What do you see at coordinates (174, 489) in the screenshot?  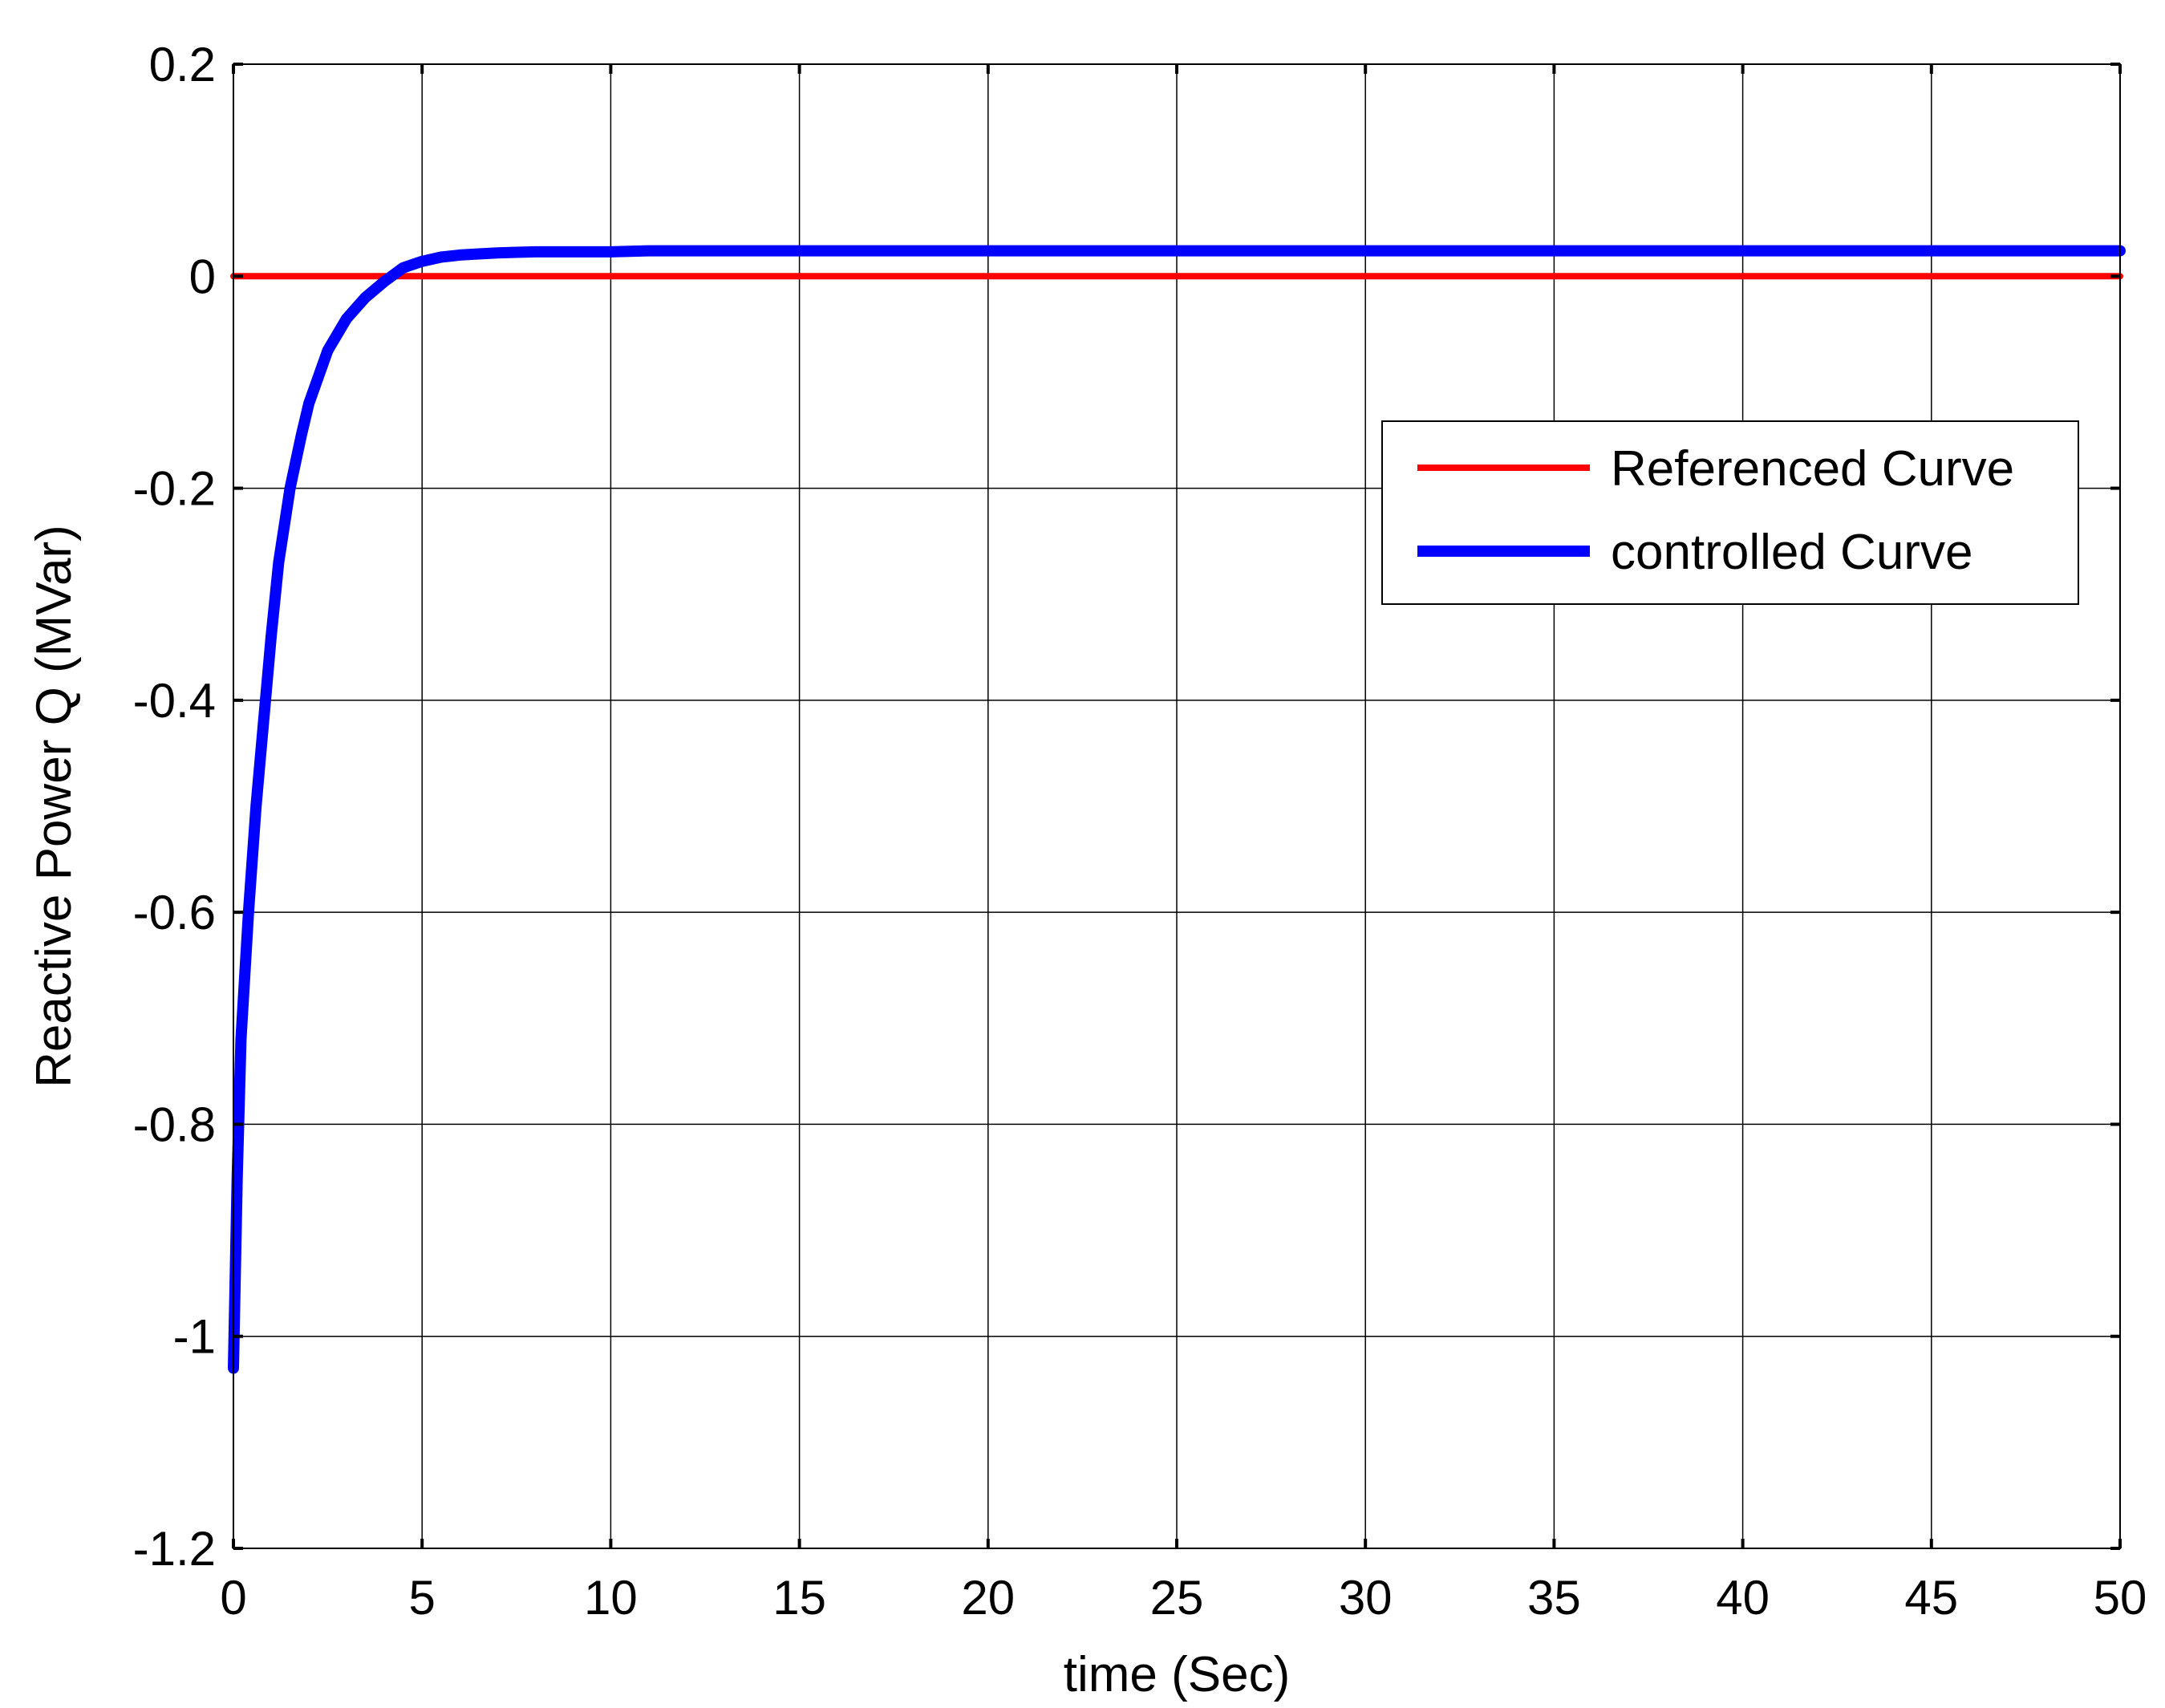 I see `y-tick-label: -0.2` at bounding box center [174, 489].